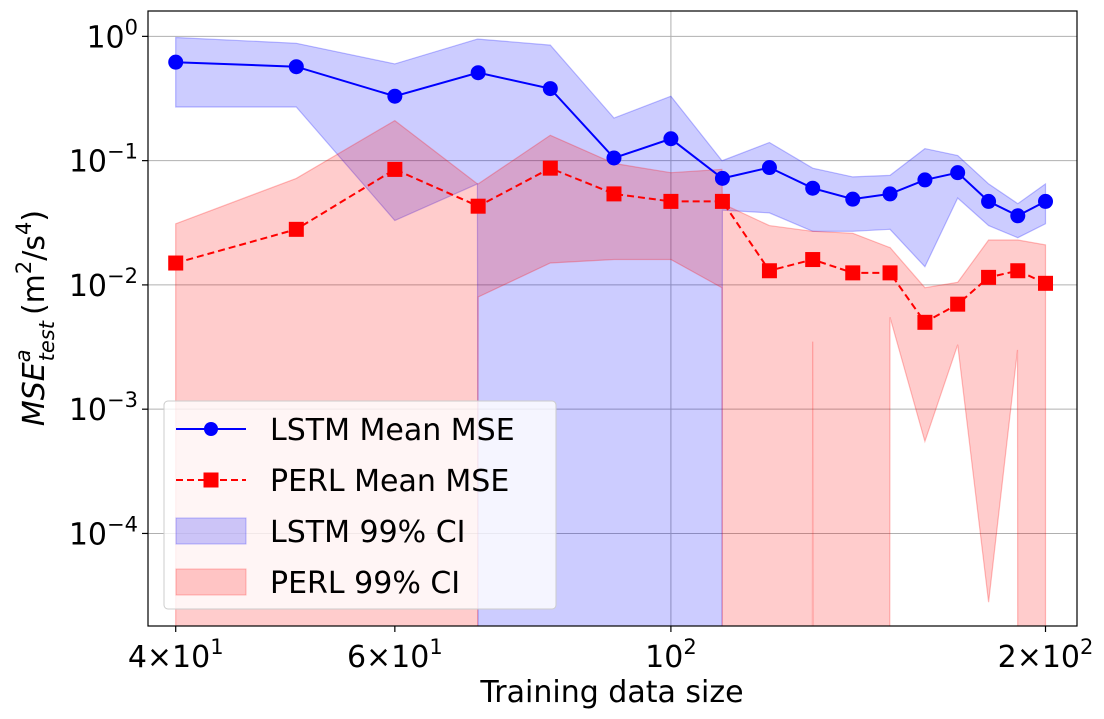 This screenshot has height=719, width=1104. What do you see at coordinates (122, 152) in the screenshot?
I see `tick-label-exponent: −1` at bounding box center [122, 152].